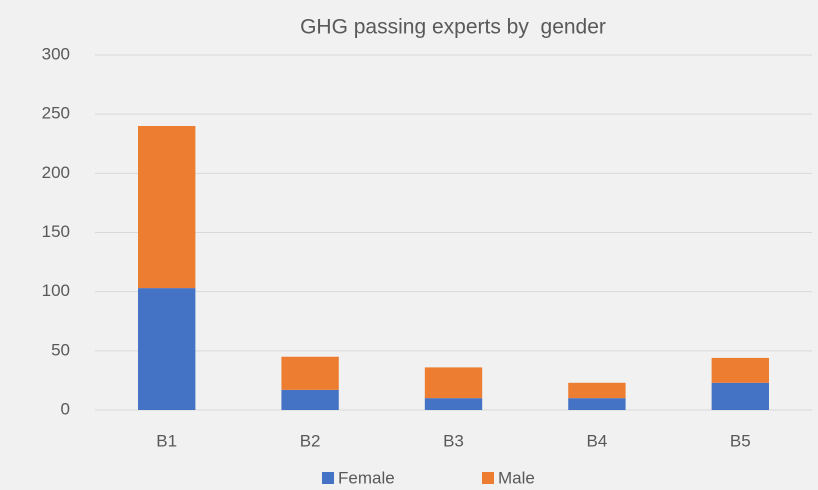 This screenshot has height=490, width=818. What do you see at coordinates (65, 408) in the screenshot?
I see `y-tick-label: 0` at bounding box center [65, 408].